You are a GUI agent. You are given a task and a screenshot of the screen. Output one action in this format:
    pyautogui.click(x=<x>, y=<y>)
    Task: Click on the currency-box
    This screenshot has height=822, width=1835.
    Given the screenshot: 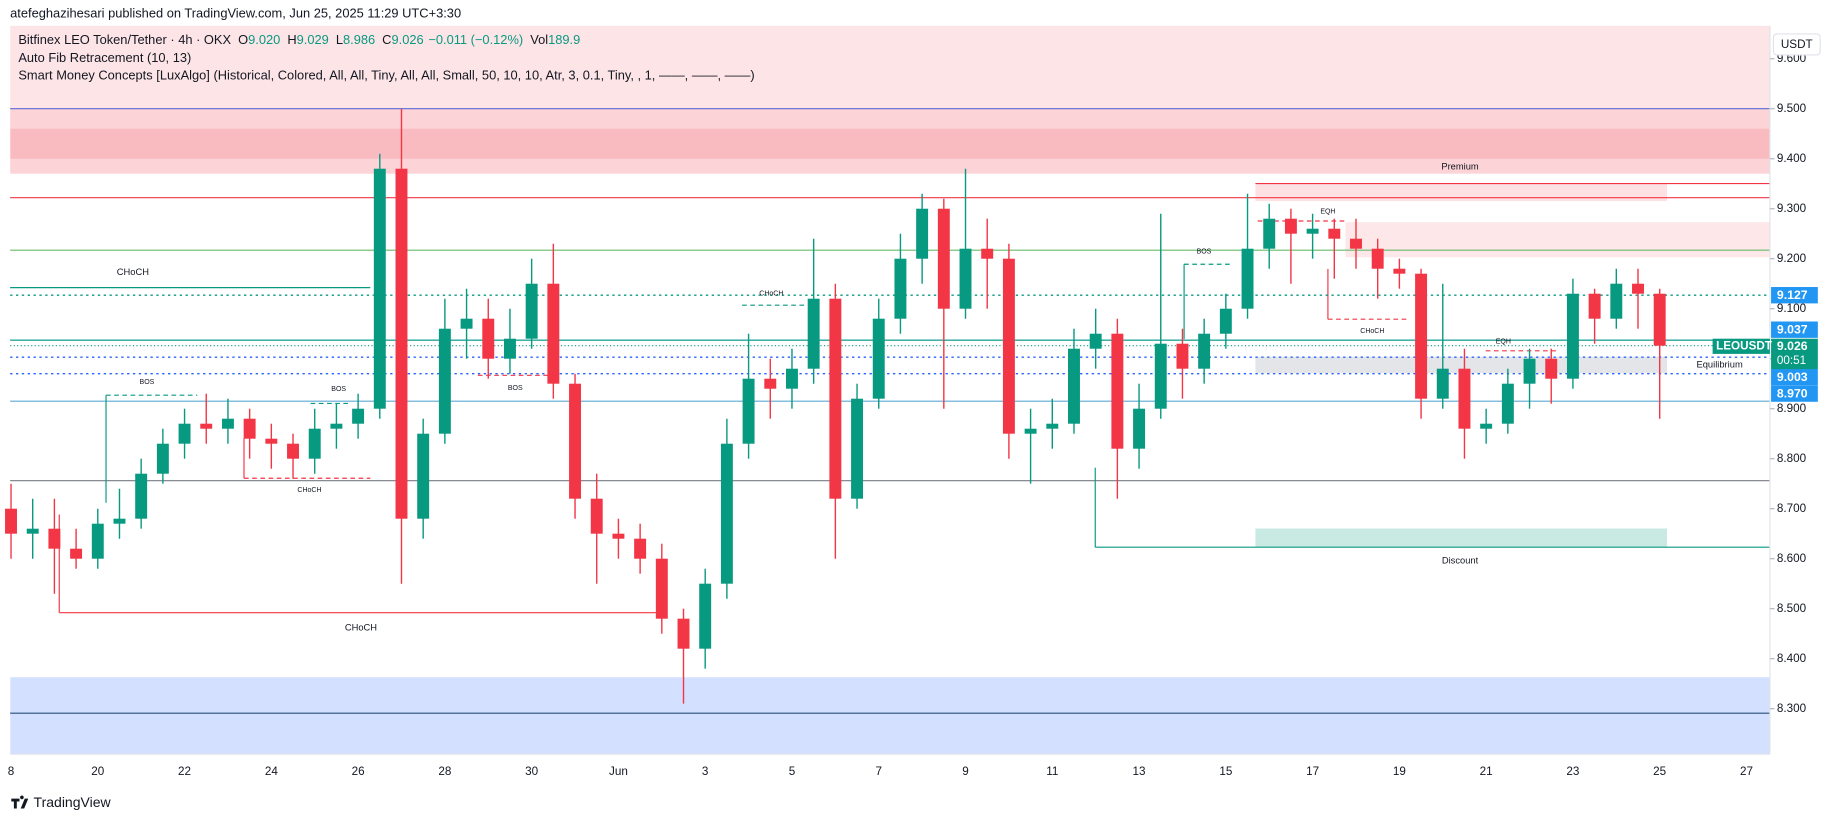 What is the action you would take?
    pyautogui.click(x=1796, y=44)
    